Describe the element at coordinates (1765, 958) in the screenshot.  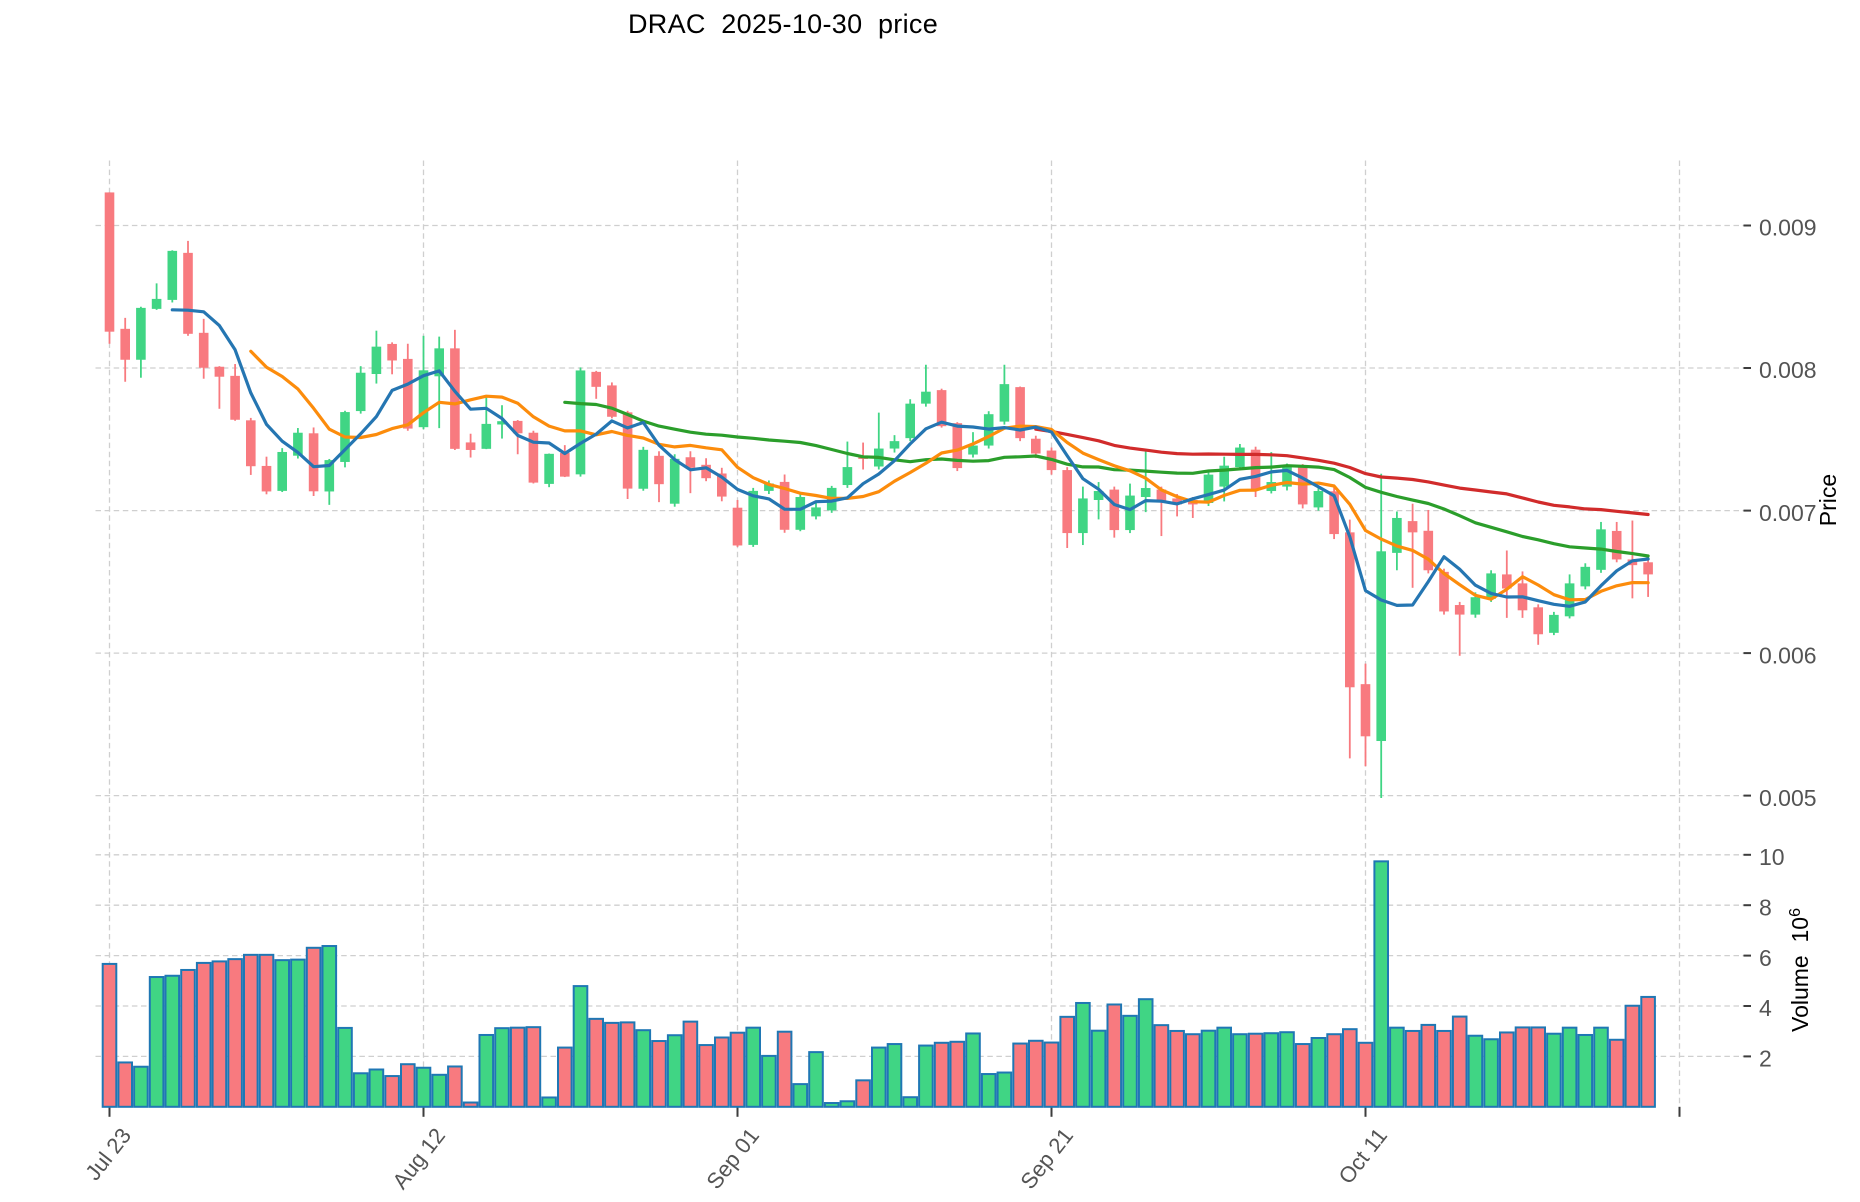
I see `svg-text: 6` at that location.